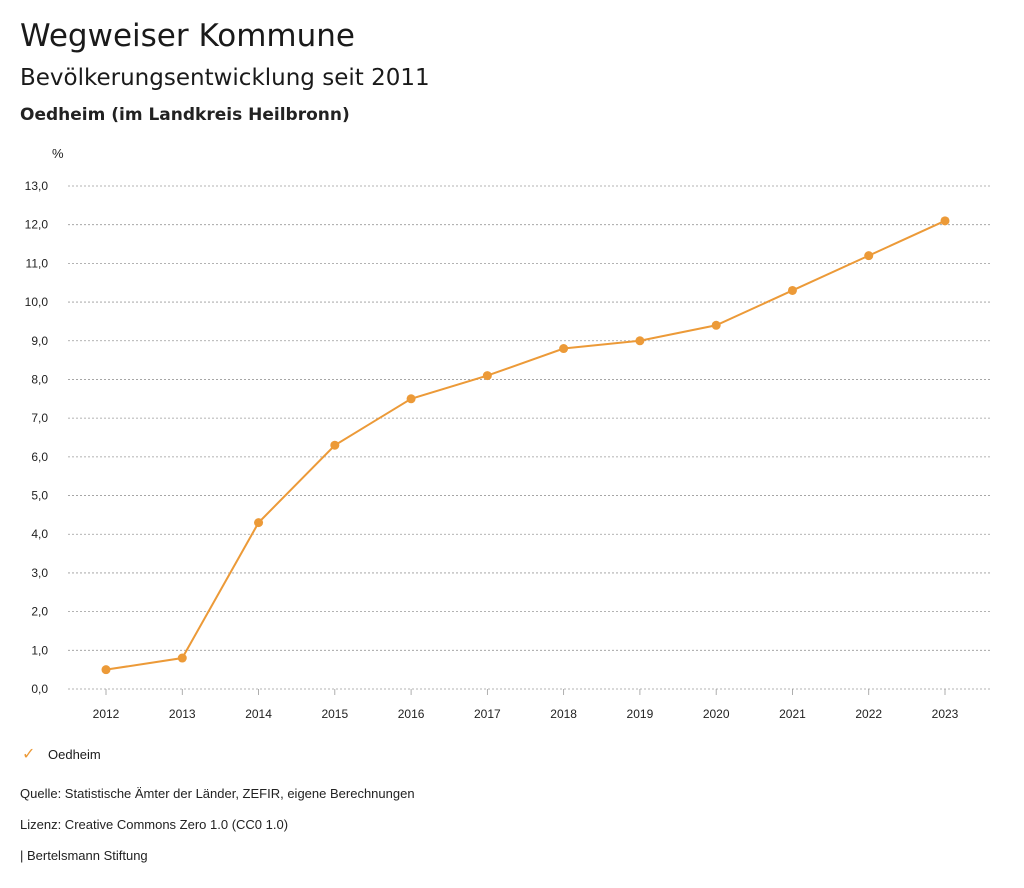  What do you see at coordinates (74, 754) in the screenshot?
I see `legend-item-oedheim: Oedheim` at bounding box center [74, 754].